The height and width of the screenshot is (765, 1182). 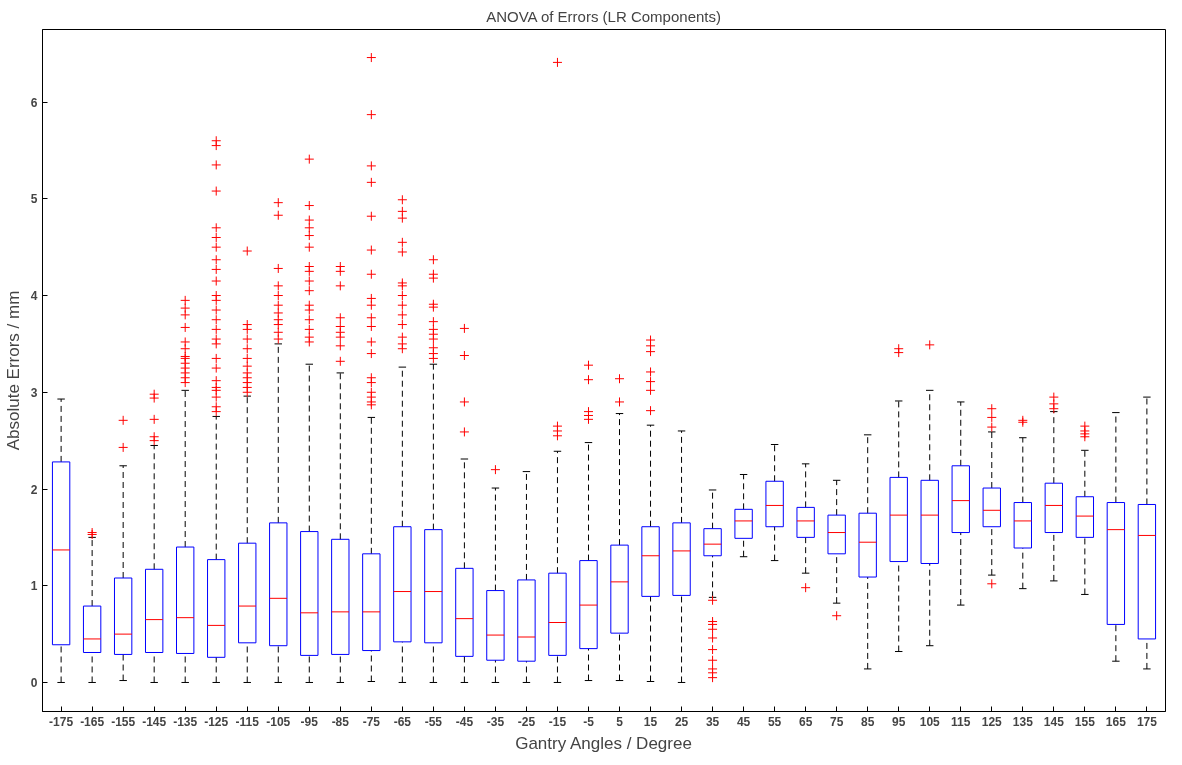 I want to click on x-tick-label: -5, so click(x=589, y=721).